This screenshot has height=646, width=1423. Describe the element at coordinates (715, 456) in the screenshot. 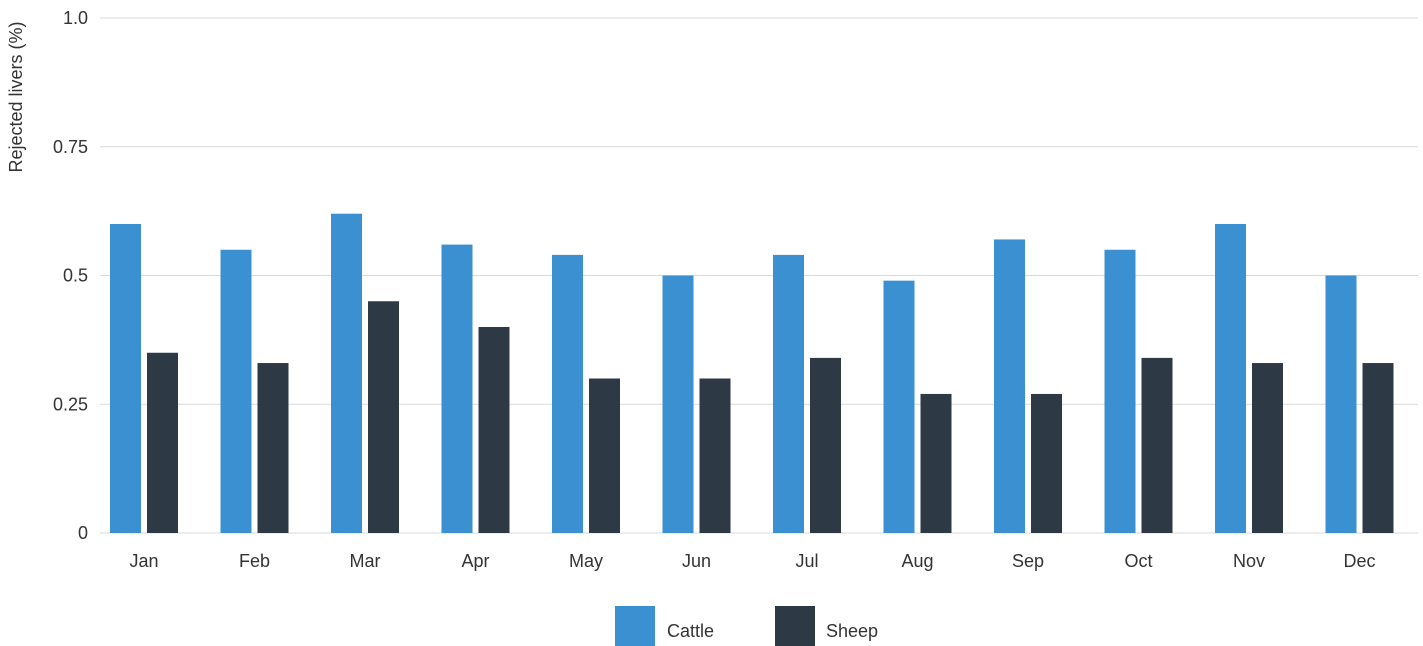

I see `bar-sheep-jun` at that location.